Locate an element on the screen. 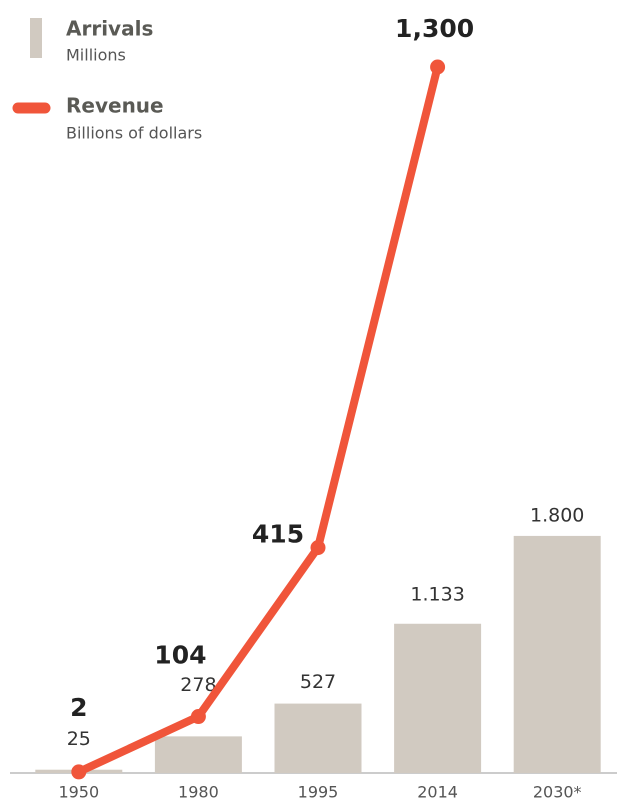 This screenshot has width=617, height=802. x-tick-label: 1995 is located at coordinates (318, 792).